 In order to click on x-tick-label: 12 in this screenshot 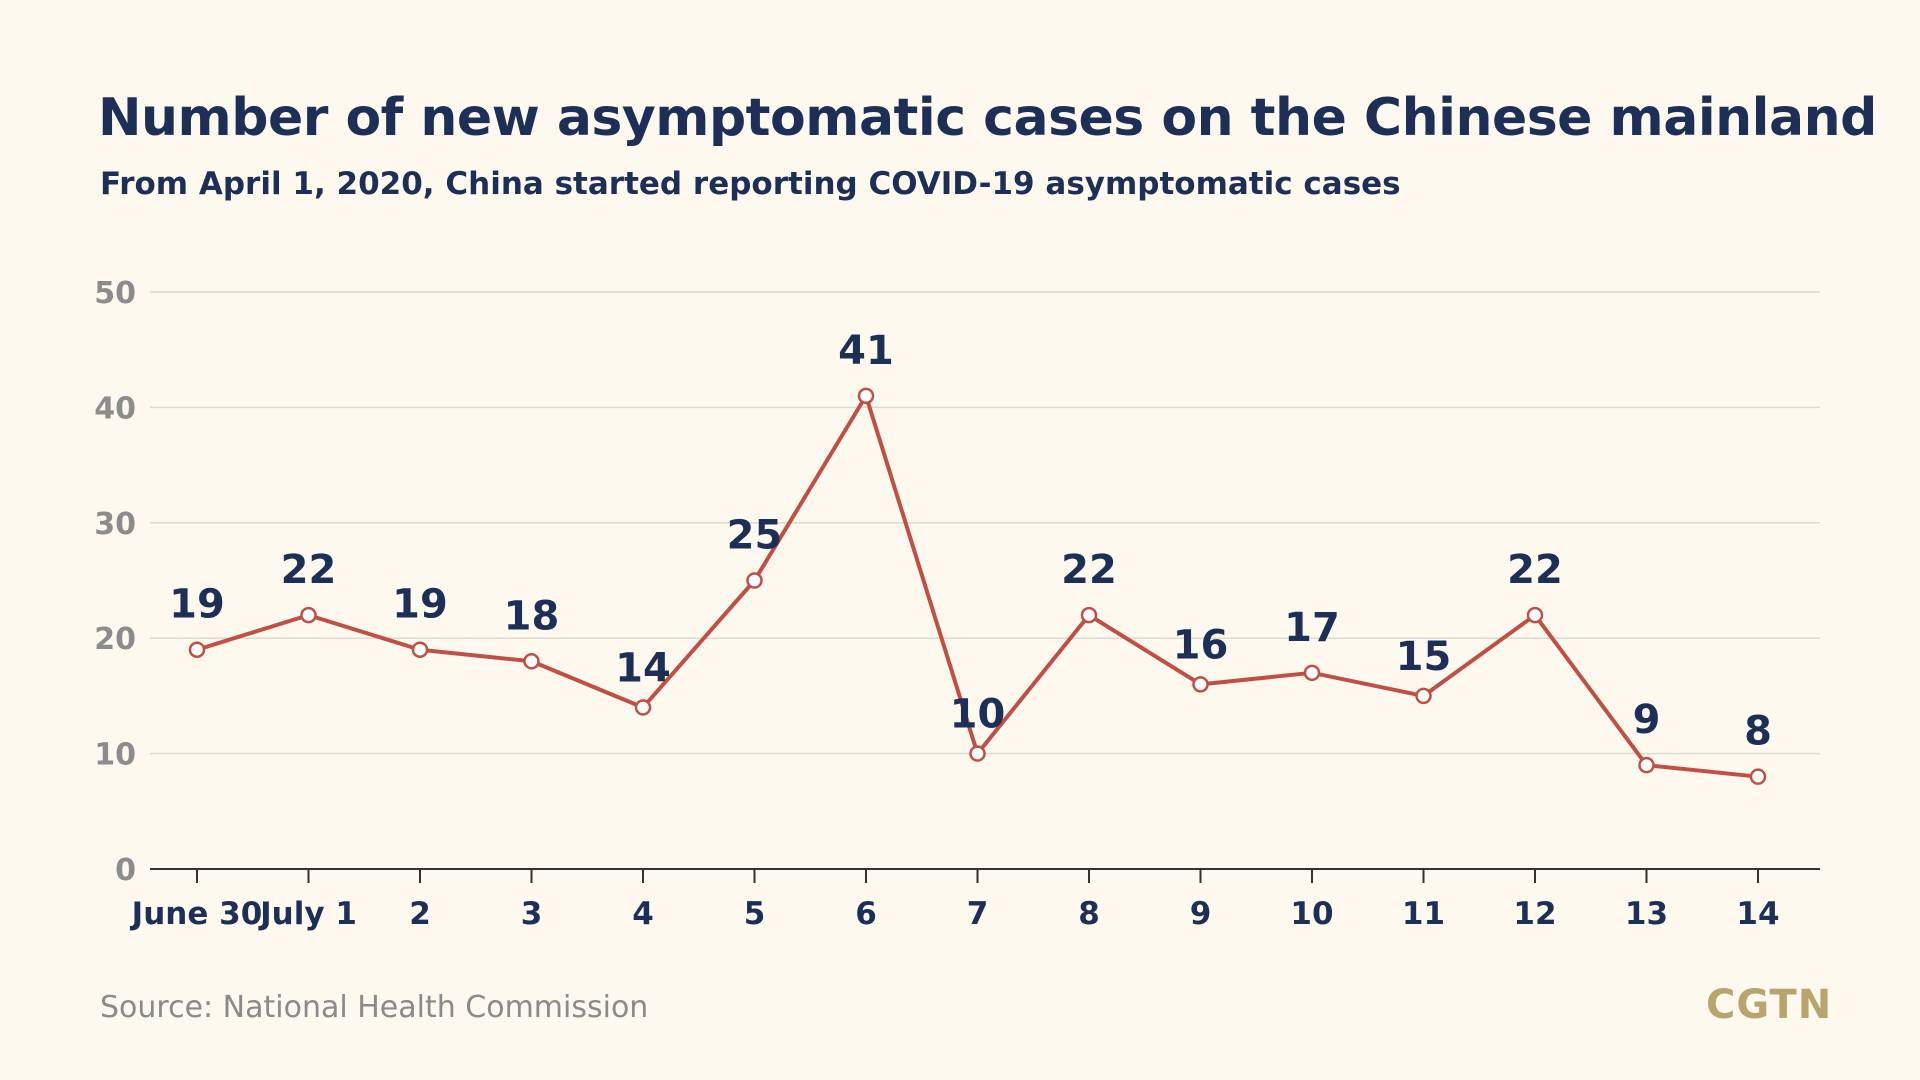, I will do `click(1534, 914)`.